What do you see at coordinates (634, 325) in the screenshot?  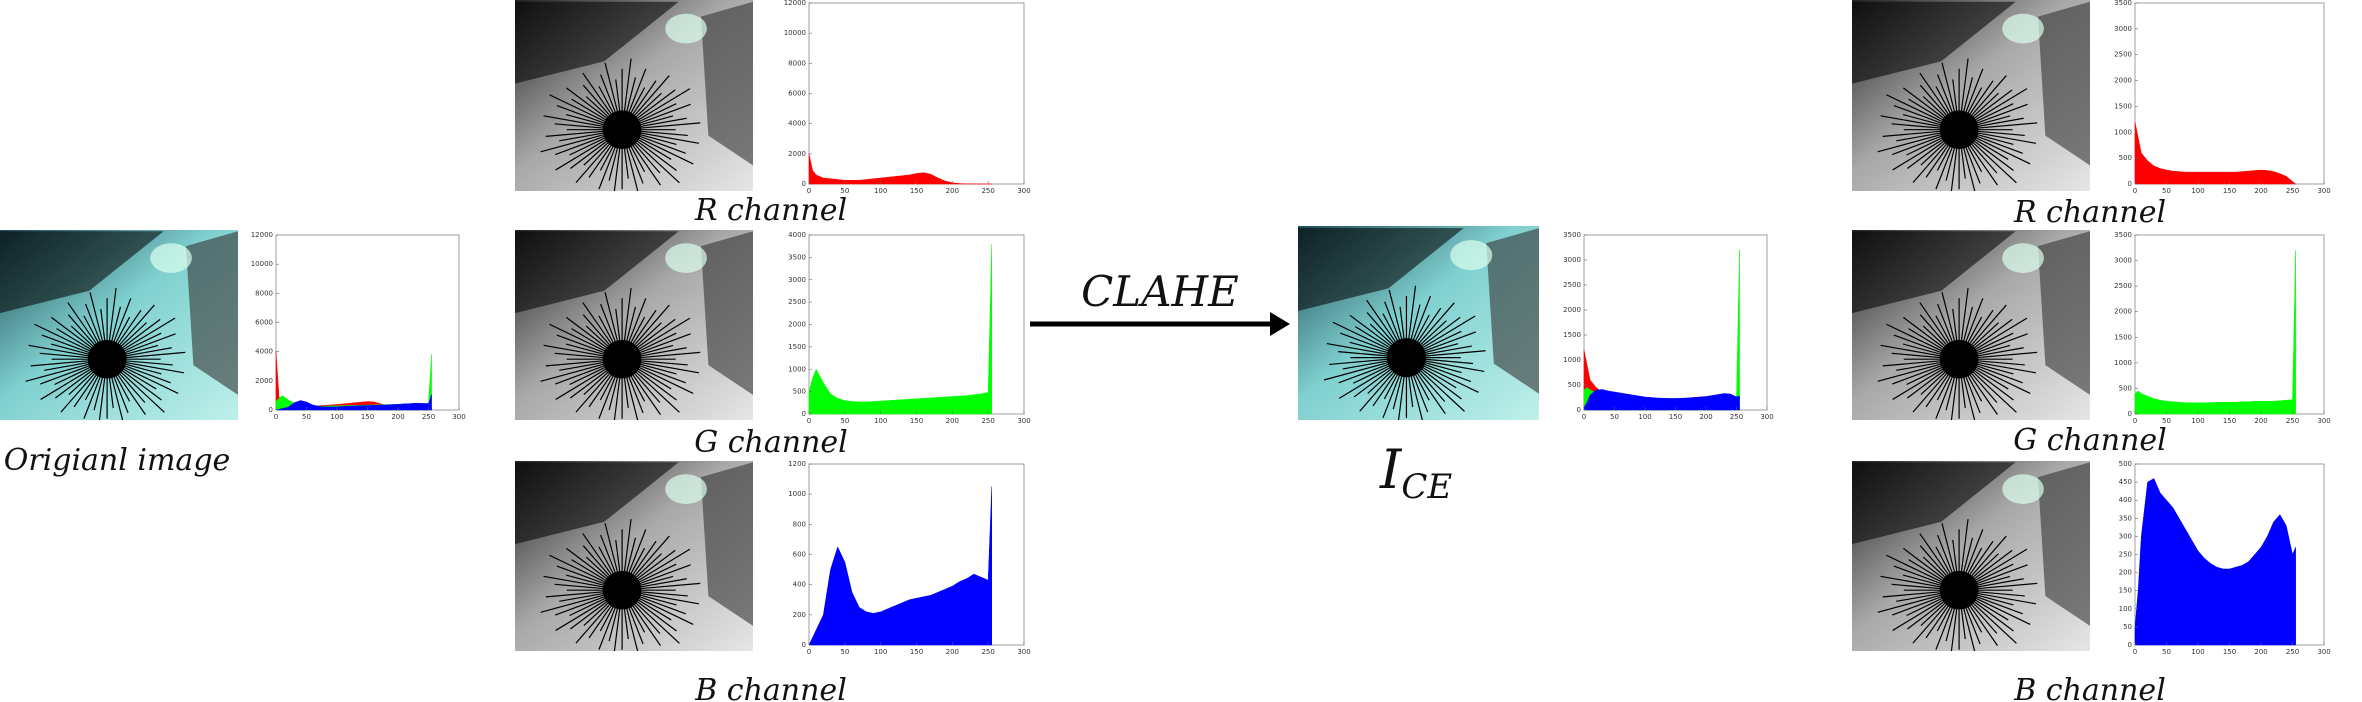 I see `g-channel-image` at bounding box center [634, 325].